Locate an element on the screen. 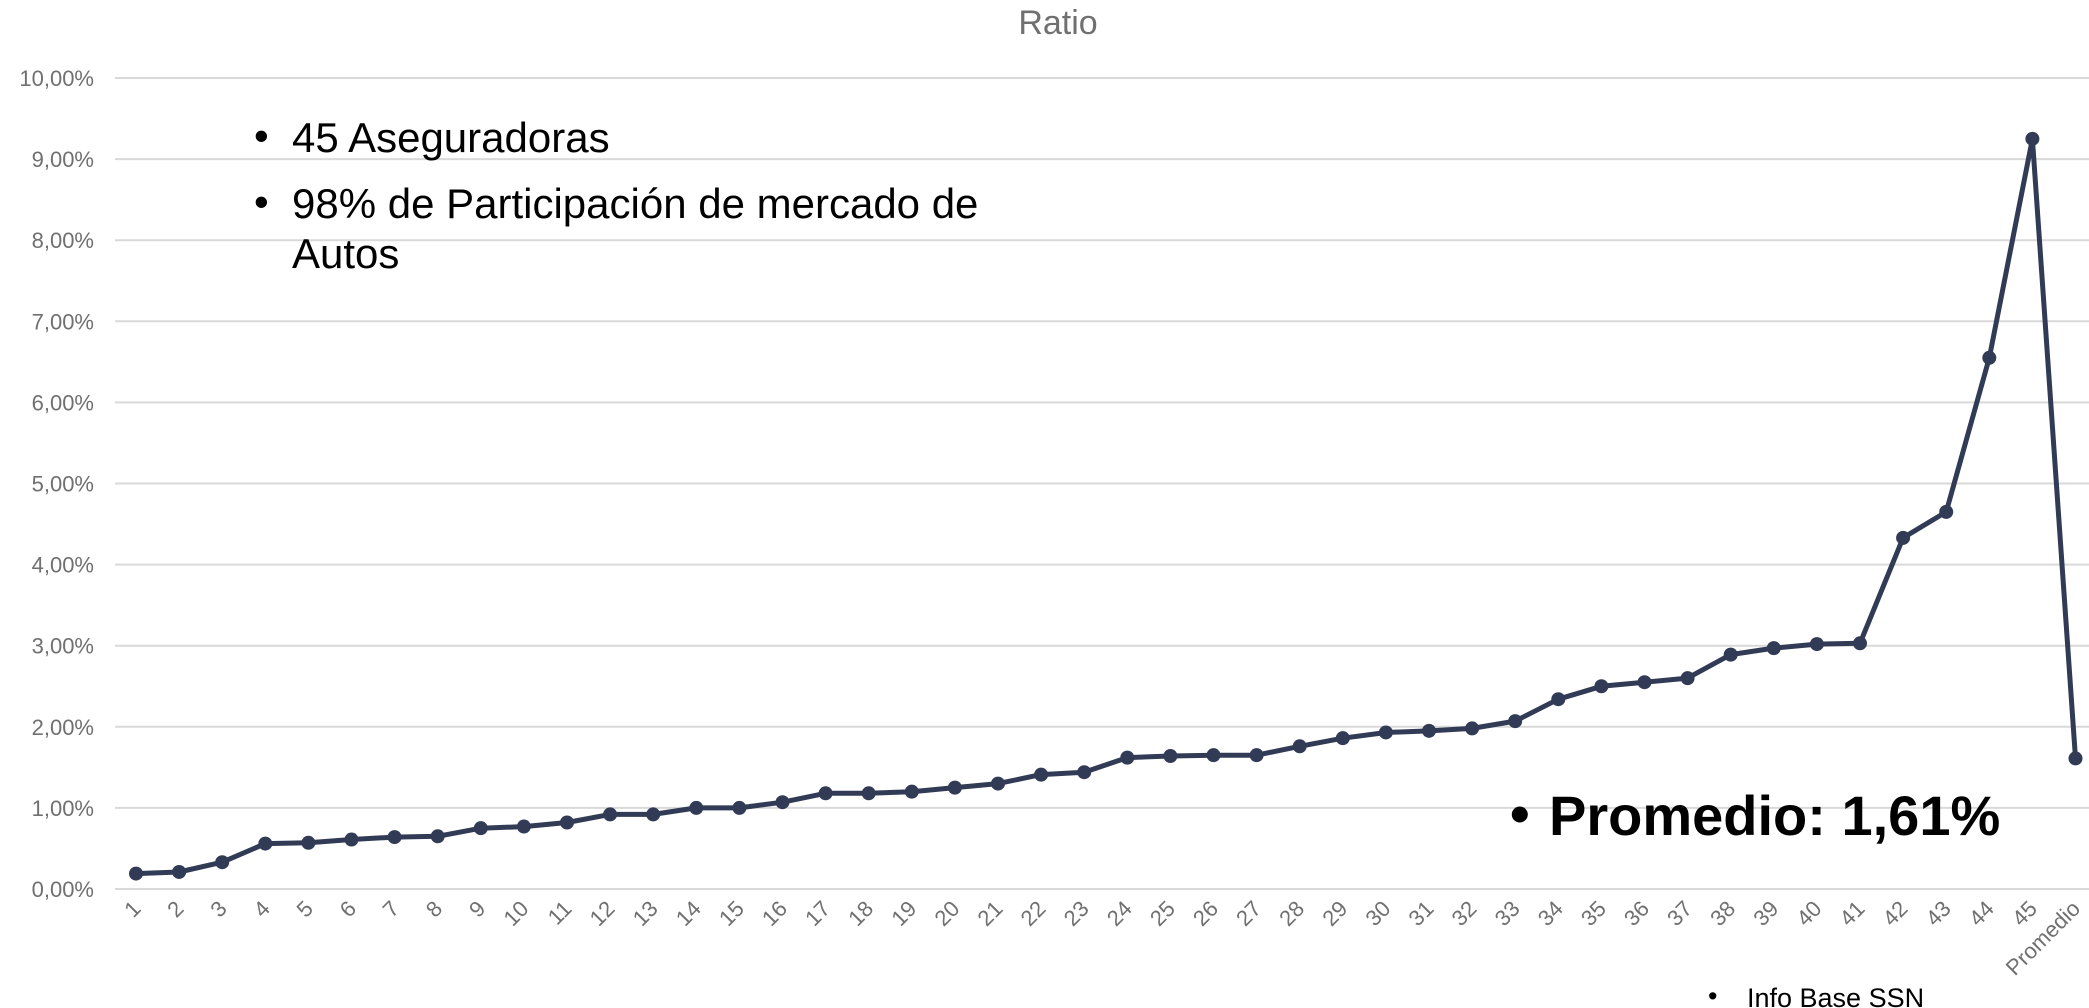 The width and height of the screenshot is (2089, 1008). y-tick-label: 2,00% is located at coordinates (63, 727).